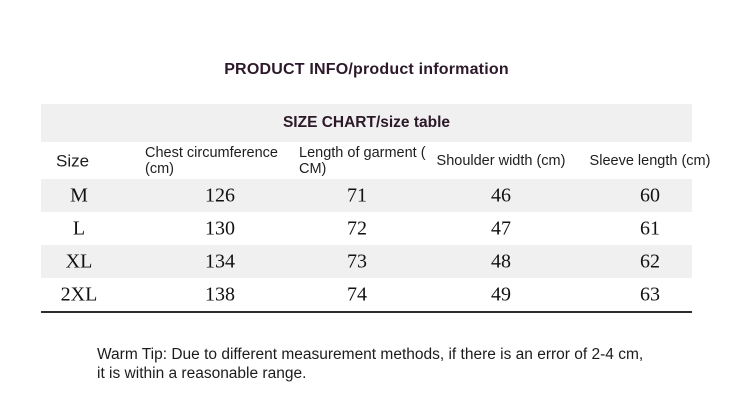 The height and width of the screenshot is (407, 739). What do you see at coordinates (366, 69) in the screenshot?
I see `page-title: PRODUCT INFO/product information` at bounding box center [366, 69].